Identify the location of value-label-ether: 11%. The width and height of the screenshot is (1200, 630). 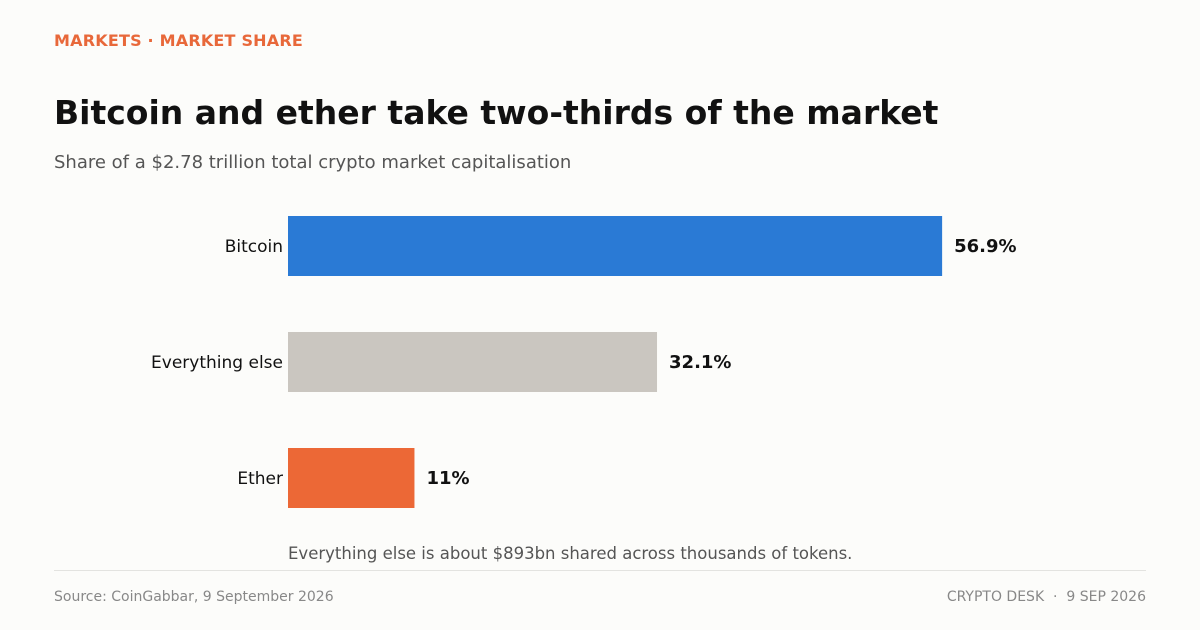
(447, 478).